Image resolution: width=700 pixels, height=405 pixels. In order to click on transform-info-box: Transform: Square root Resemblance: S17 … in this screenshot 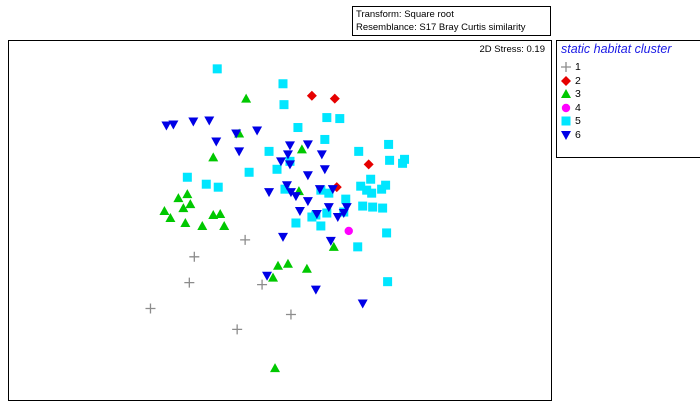, I will do `click(451, 21)`.